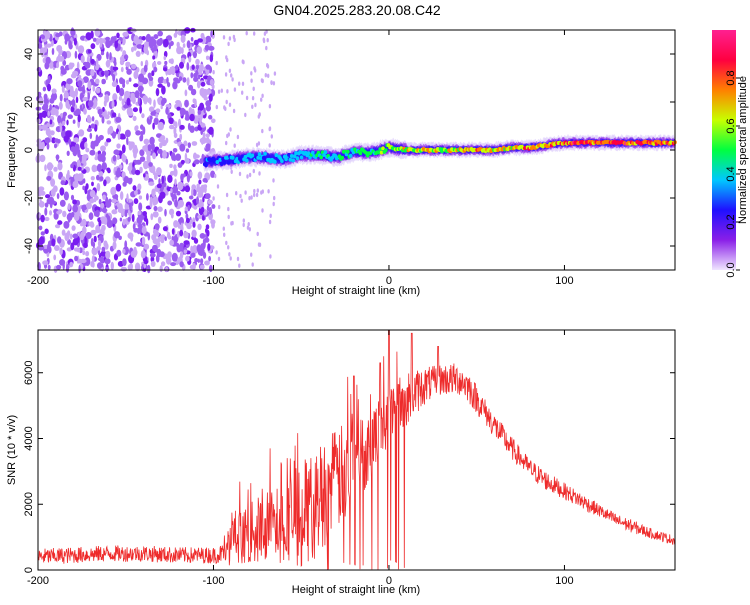 This screenshot has width=750, height=605. I want to click on x-tick-label: 0, so click(389, 281).